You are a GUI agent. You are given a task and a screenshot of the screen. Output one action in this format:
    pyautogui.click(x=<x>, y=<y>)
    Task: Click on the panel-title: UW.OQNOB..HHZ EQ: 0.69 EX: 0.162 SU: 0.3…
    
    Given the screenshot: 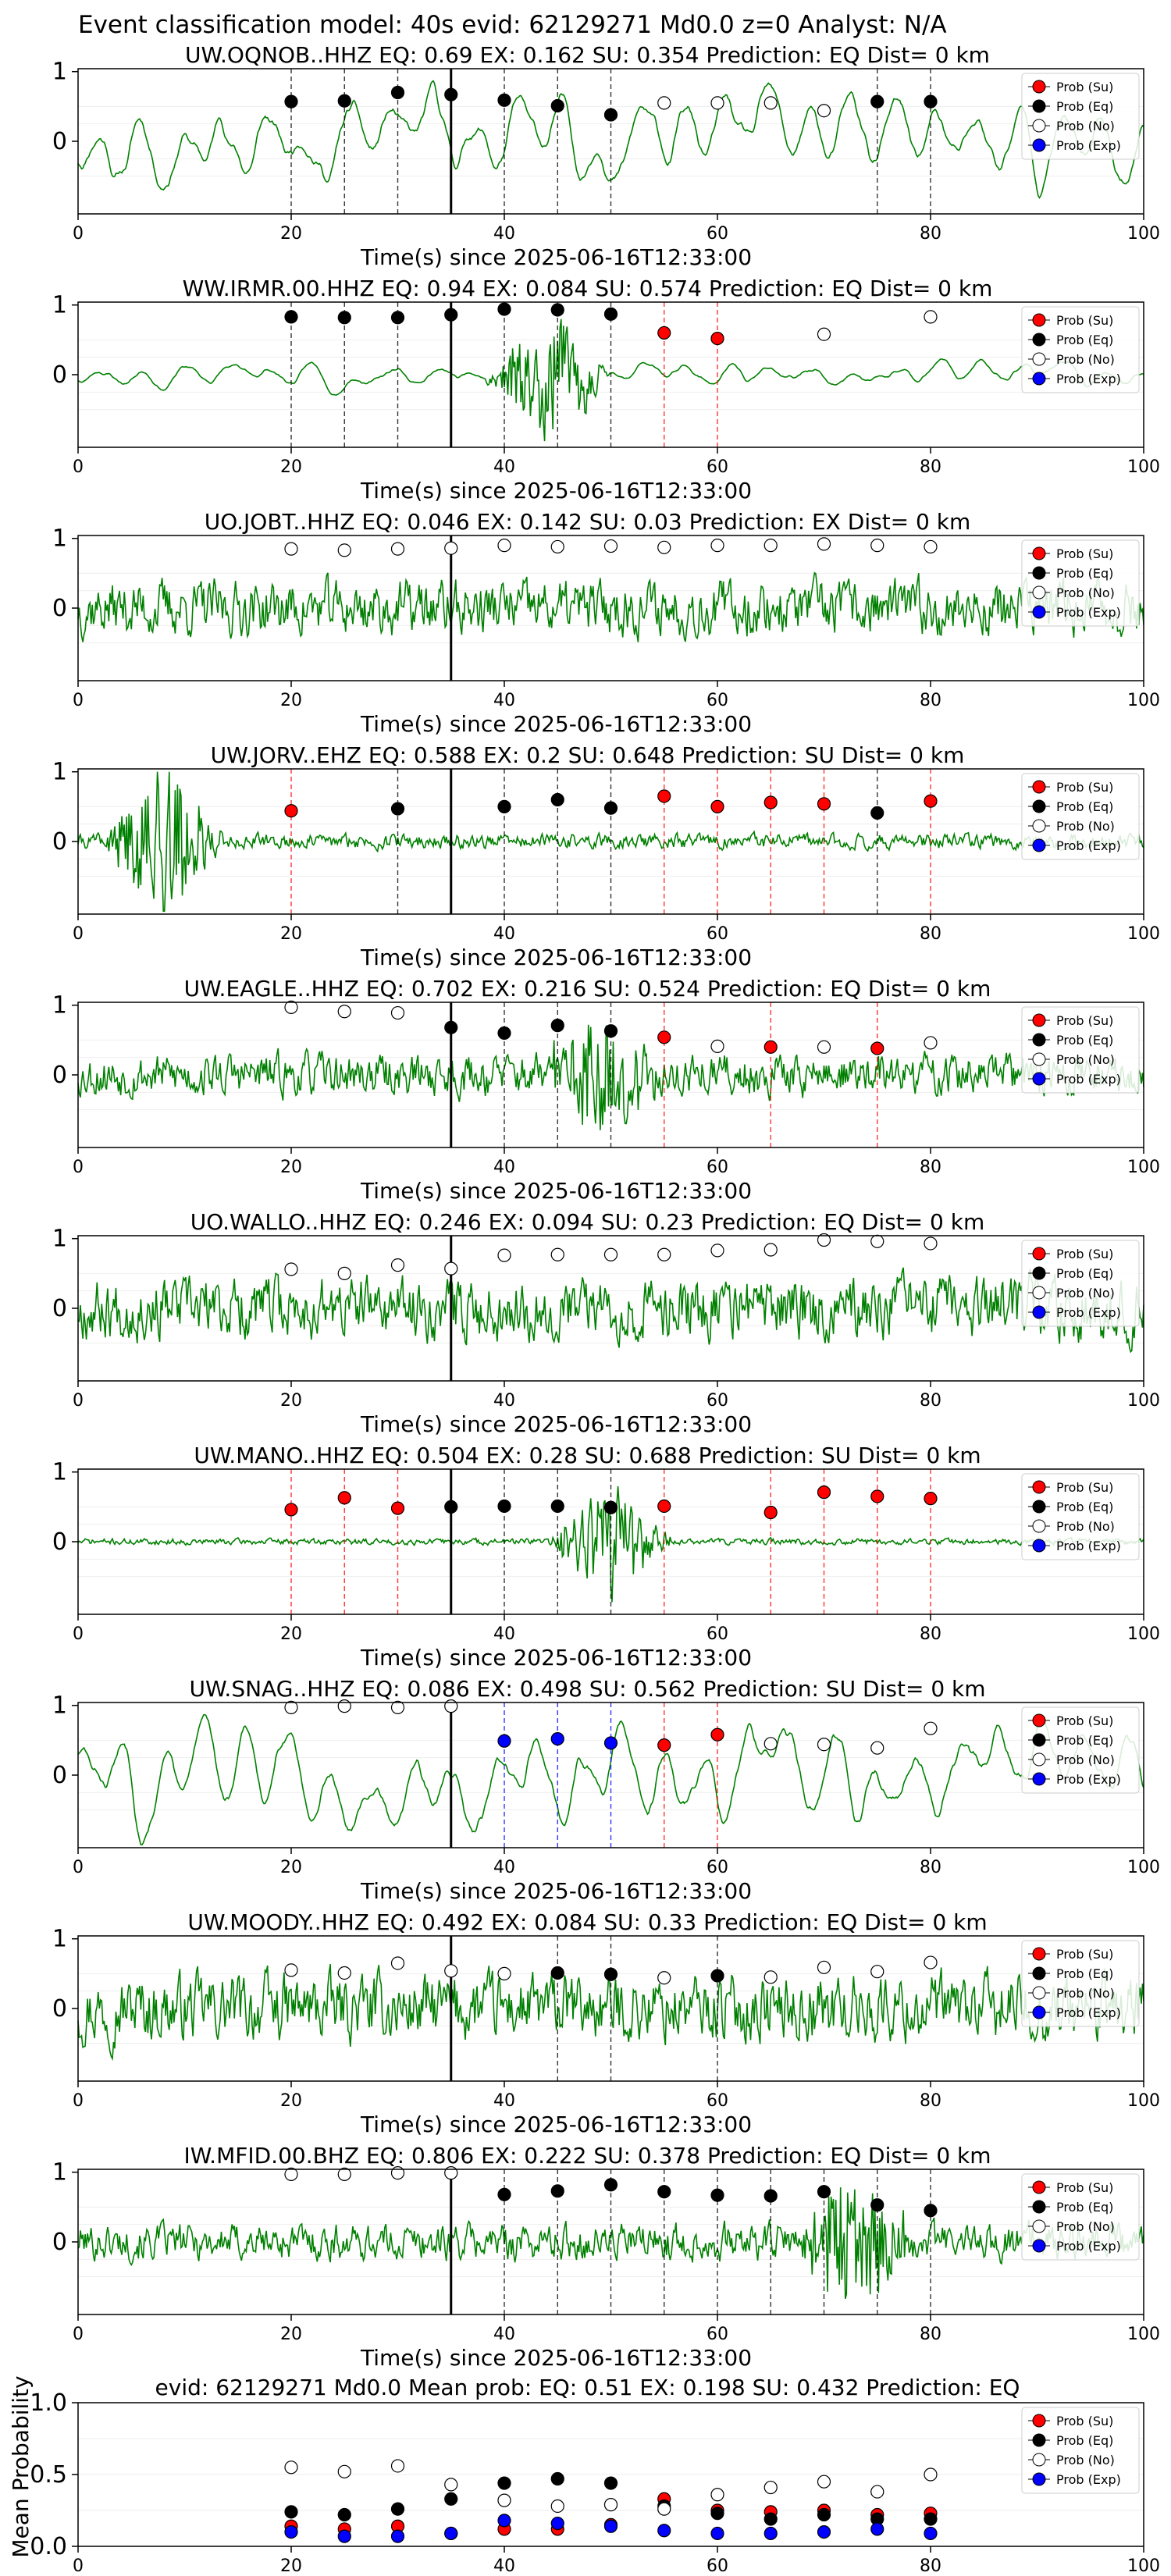 What is the action you would take?
    pyautogui.click(x=587, y=55)
    